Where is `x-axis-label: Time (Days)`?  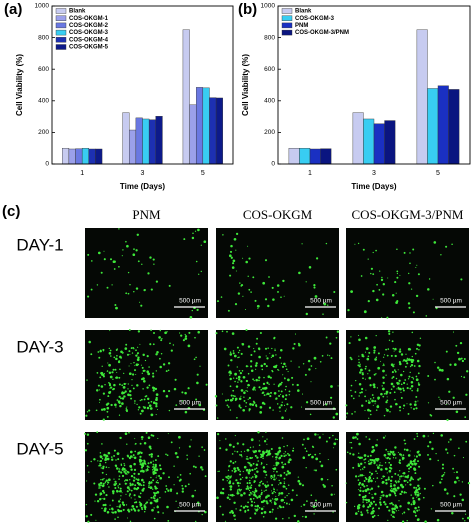 x-axis-label: Time (Days) is located at coordinates (143, 186).